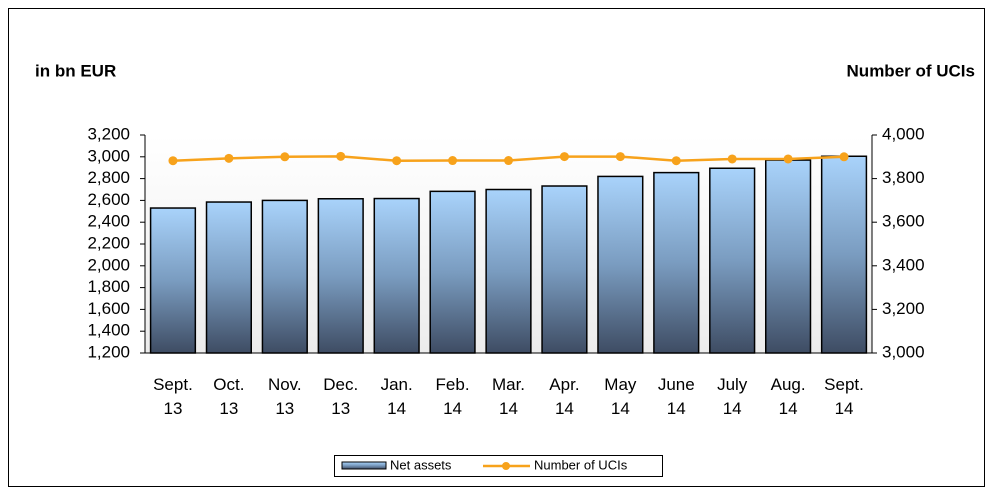  Describe the element at coordinates (620, 396) in the screenshot. I see `x-tick-label: May 14` at that location.